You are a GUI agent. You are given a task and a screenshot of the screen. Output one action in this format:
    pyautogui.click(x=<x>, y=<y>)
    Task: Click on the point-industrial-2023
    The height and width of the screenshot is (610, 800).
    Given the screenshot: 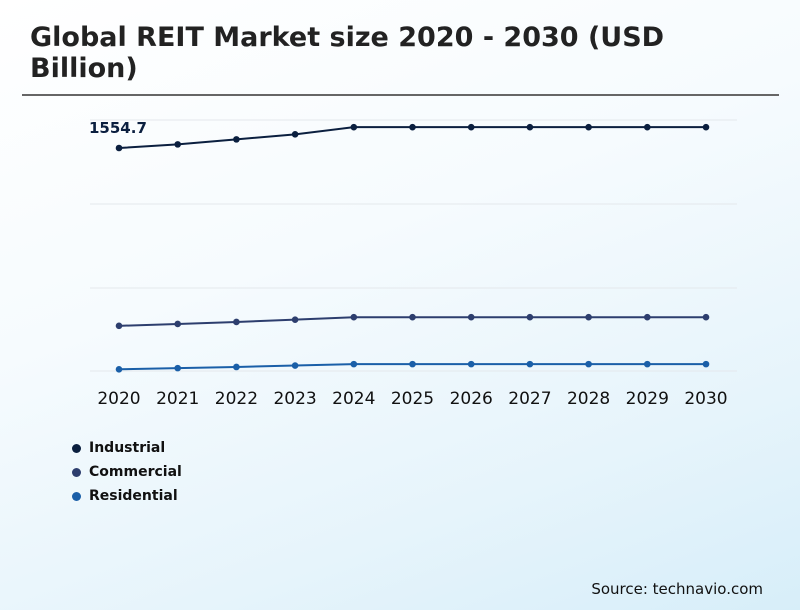 What is the action you would take?
    pyautogui.click(x=295, y=134)
    